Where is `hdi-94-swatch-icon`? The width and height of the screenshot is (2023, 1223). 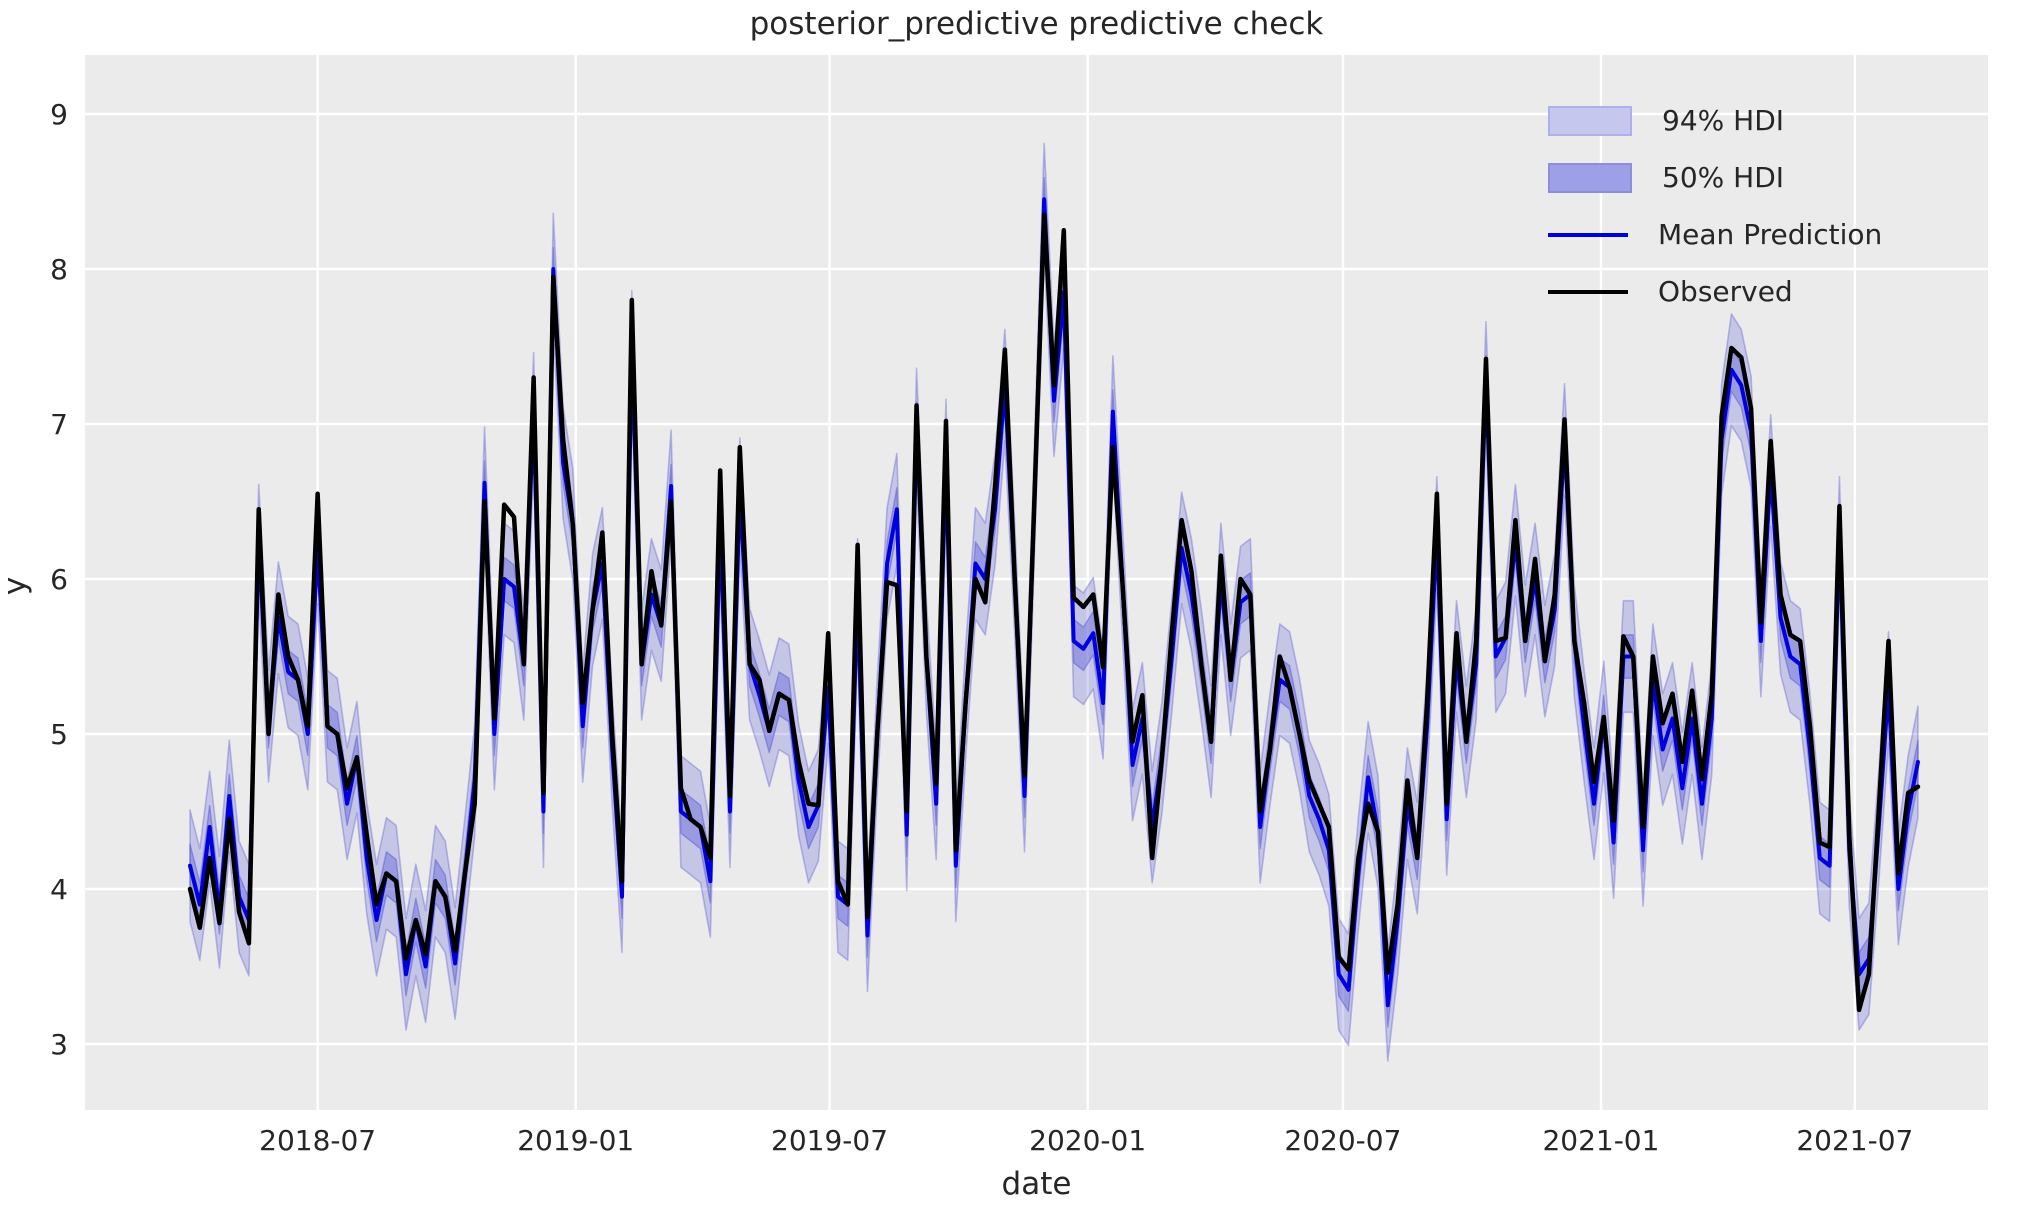 hdi-94-swatch-icon is located at coordinates (1590, 120).